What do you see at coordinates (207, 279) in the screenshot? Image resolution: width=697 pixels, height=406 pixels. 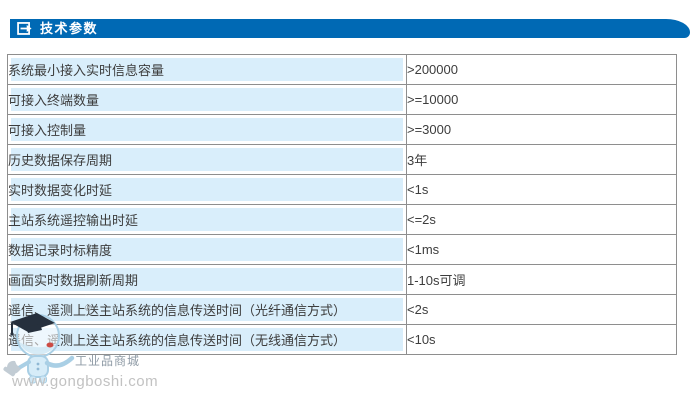 I see `param-name-cell: 画面实时数据刷新周期` at bounding box center [207, 279].